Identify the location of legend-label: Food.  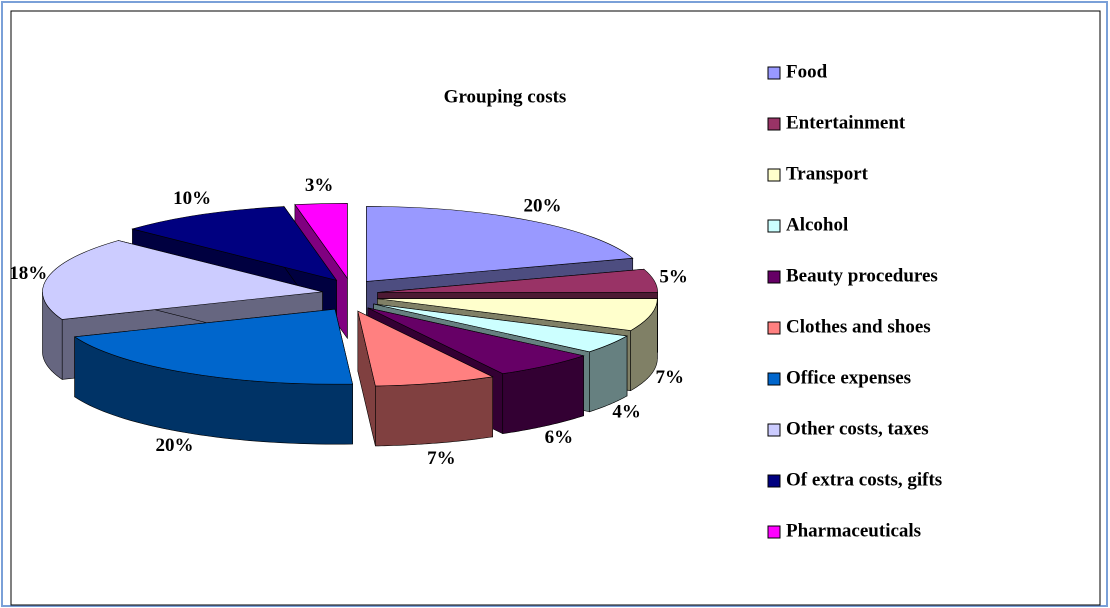
(807, 71).